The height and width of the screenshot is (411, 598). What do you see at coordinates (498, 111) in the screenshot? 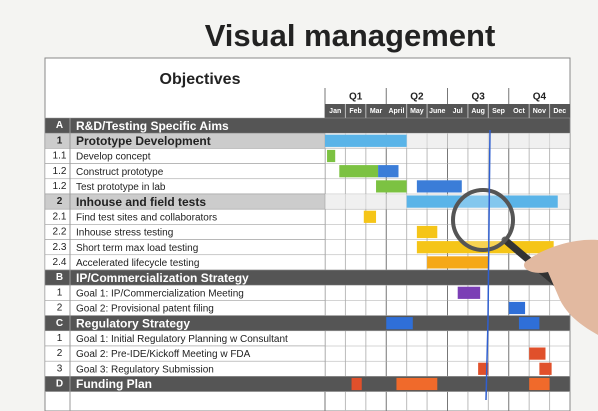
I see `month-label: Sep` at bounding box center [498, 111].